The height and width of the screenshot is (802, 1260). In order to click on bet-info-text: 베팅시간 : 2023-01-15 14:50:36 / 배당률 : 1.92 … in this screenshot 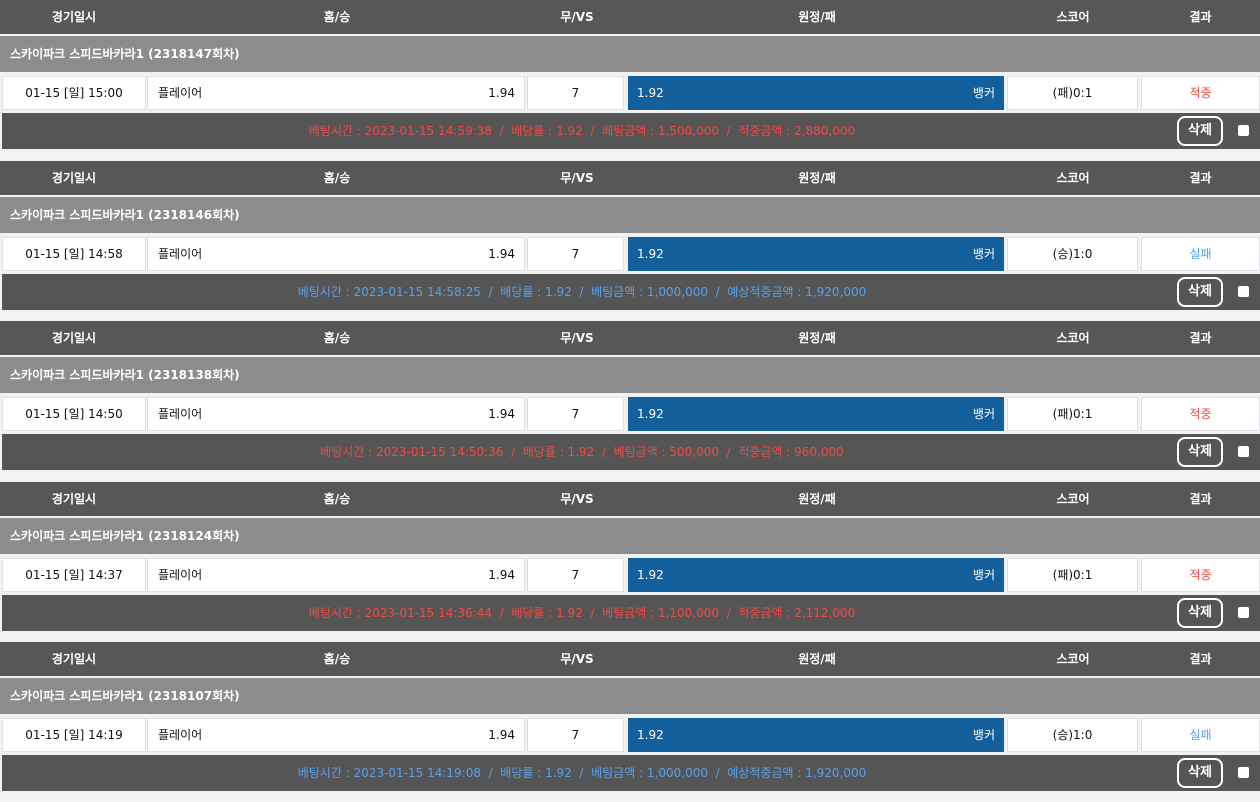, I will do `click(582, 452)`.